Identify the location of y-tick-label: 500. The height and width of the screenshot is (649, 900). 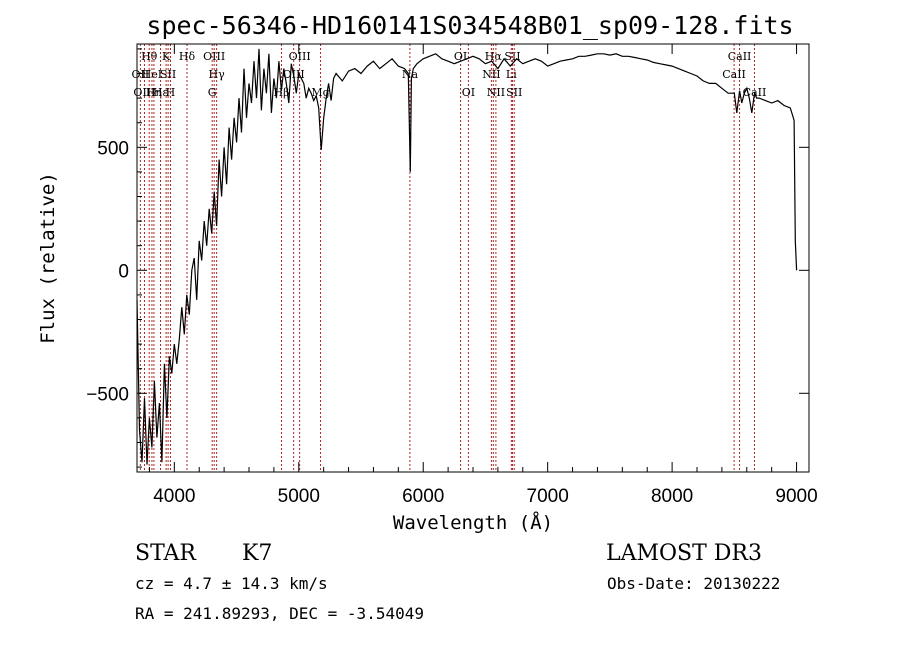
(113, 148).